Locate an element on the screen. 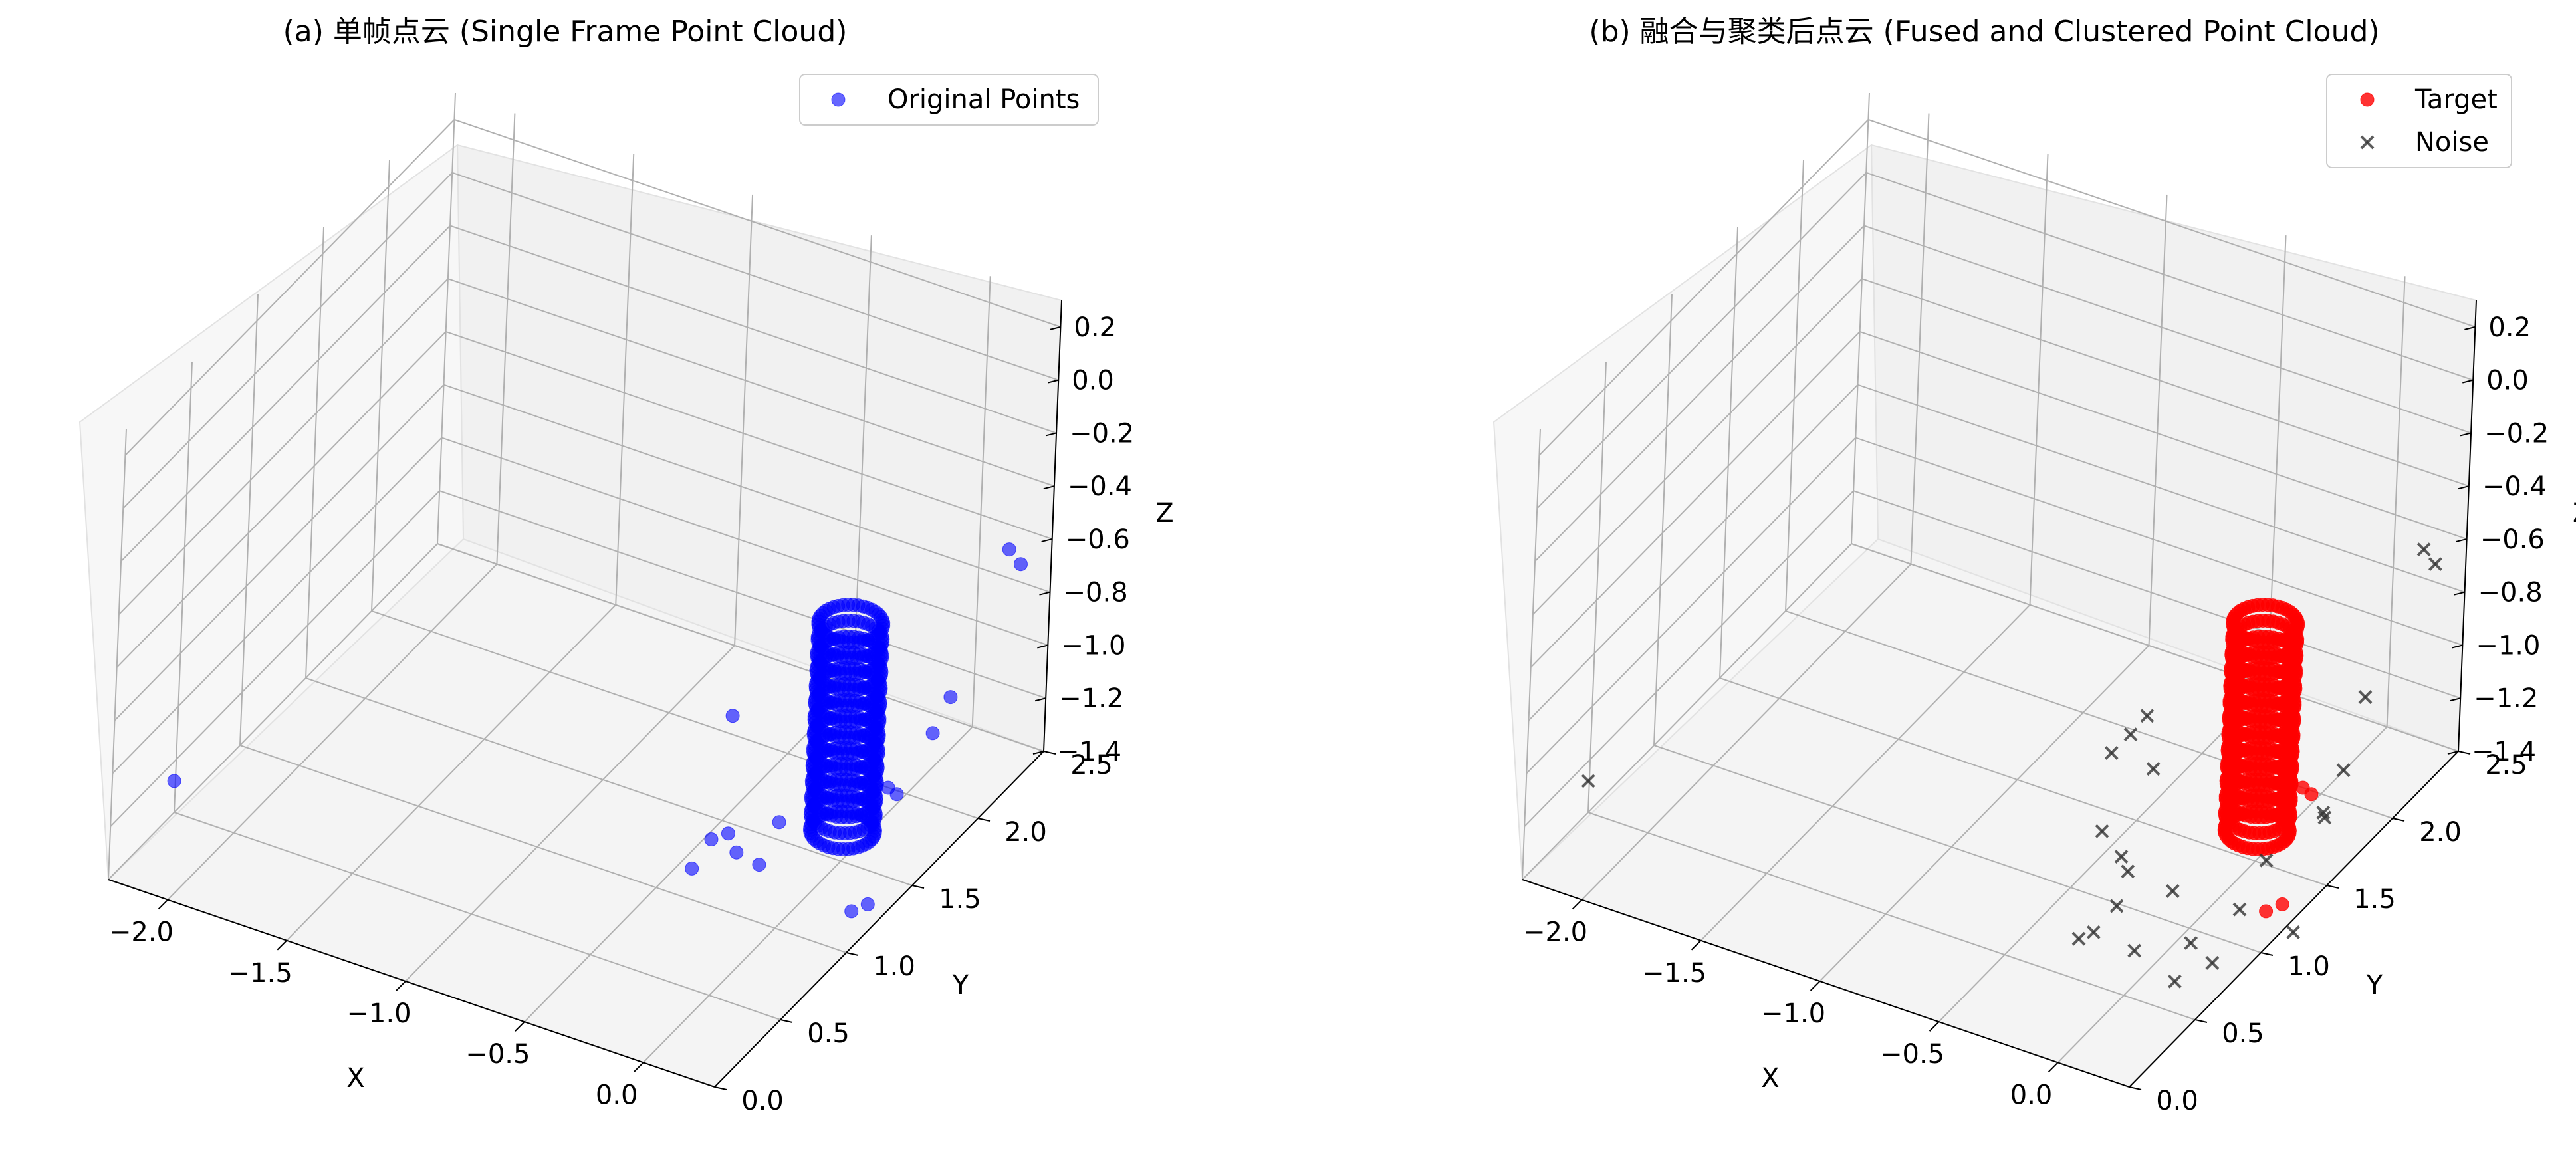 Image resolution: width=2576 pixels, height=1174 pixels. panel-a-legend-frame is located at coordinates (949, 100).